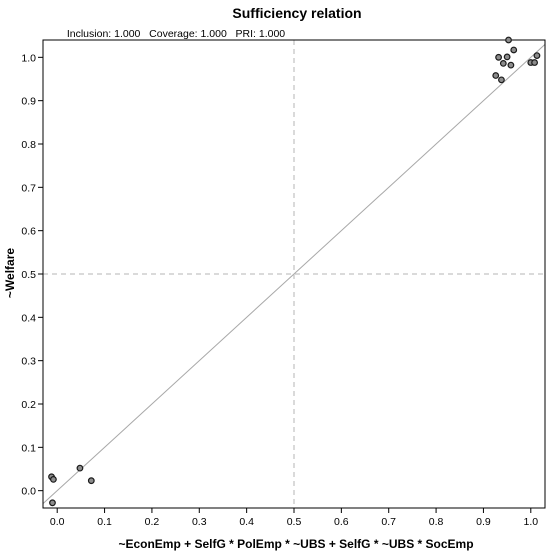 Image resolution: width=550 pixels, height=552 pixels. I want to click on x-tick-label-8: 0.8, so click(436, 522).